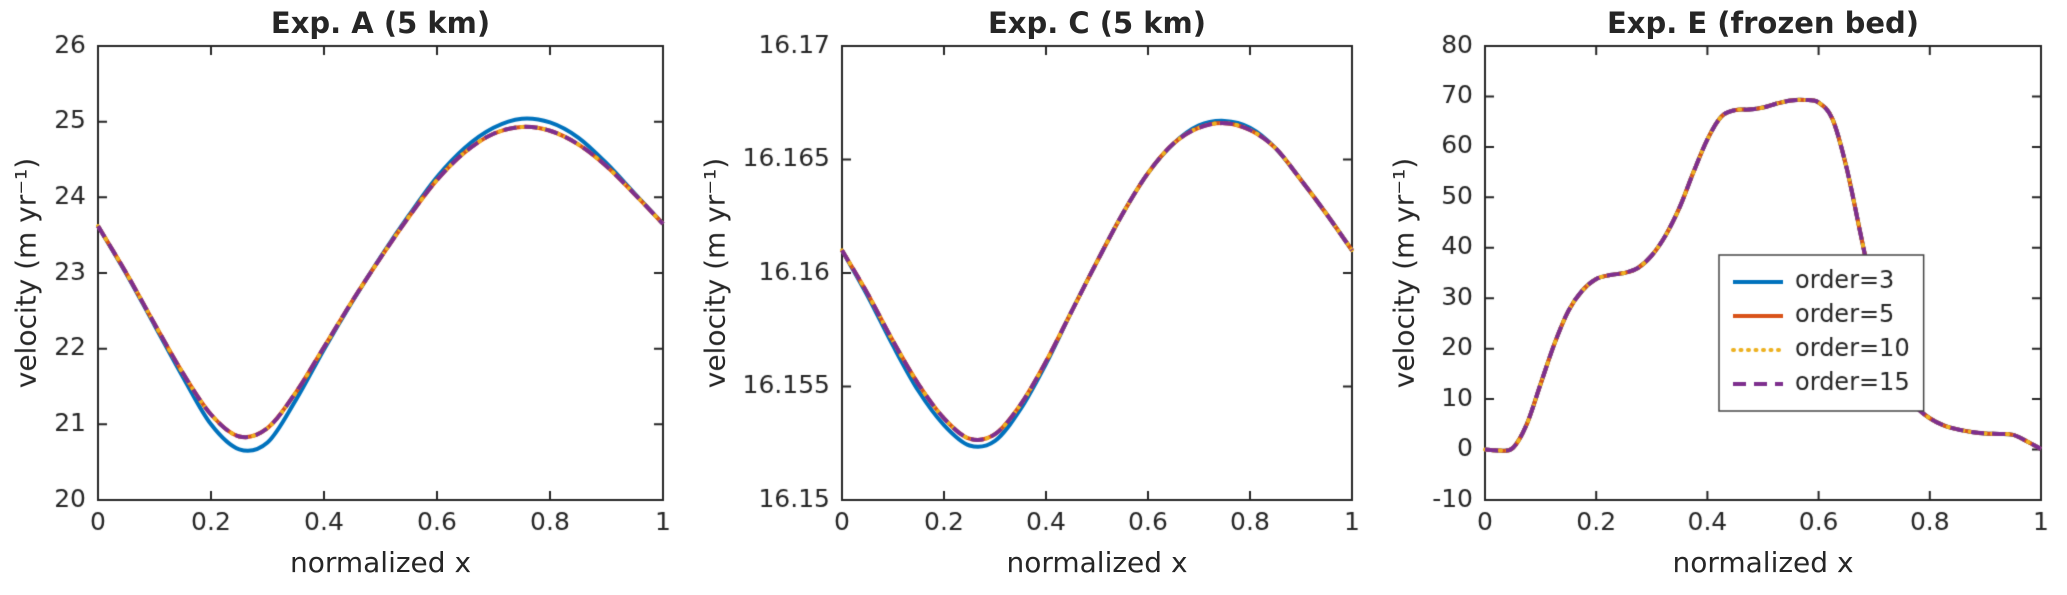 The height and width of the screenshot is (595, 2067). What do you see at coordinates (26, 273) in the screenshot?
I see `y-axis-label-exp-a: velocity (m yr⁻¹)` at bounding box center [26, 273].